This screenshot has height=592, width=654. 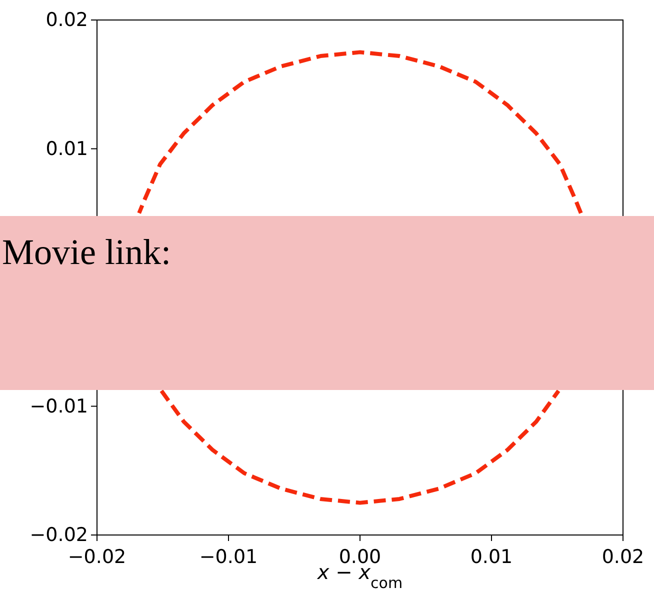 What do you see at coordinates (59, 535) in the screenshot?
I see `y-tick-label: −0.02` at bounding box center [59, 535].